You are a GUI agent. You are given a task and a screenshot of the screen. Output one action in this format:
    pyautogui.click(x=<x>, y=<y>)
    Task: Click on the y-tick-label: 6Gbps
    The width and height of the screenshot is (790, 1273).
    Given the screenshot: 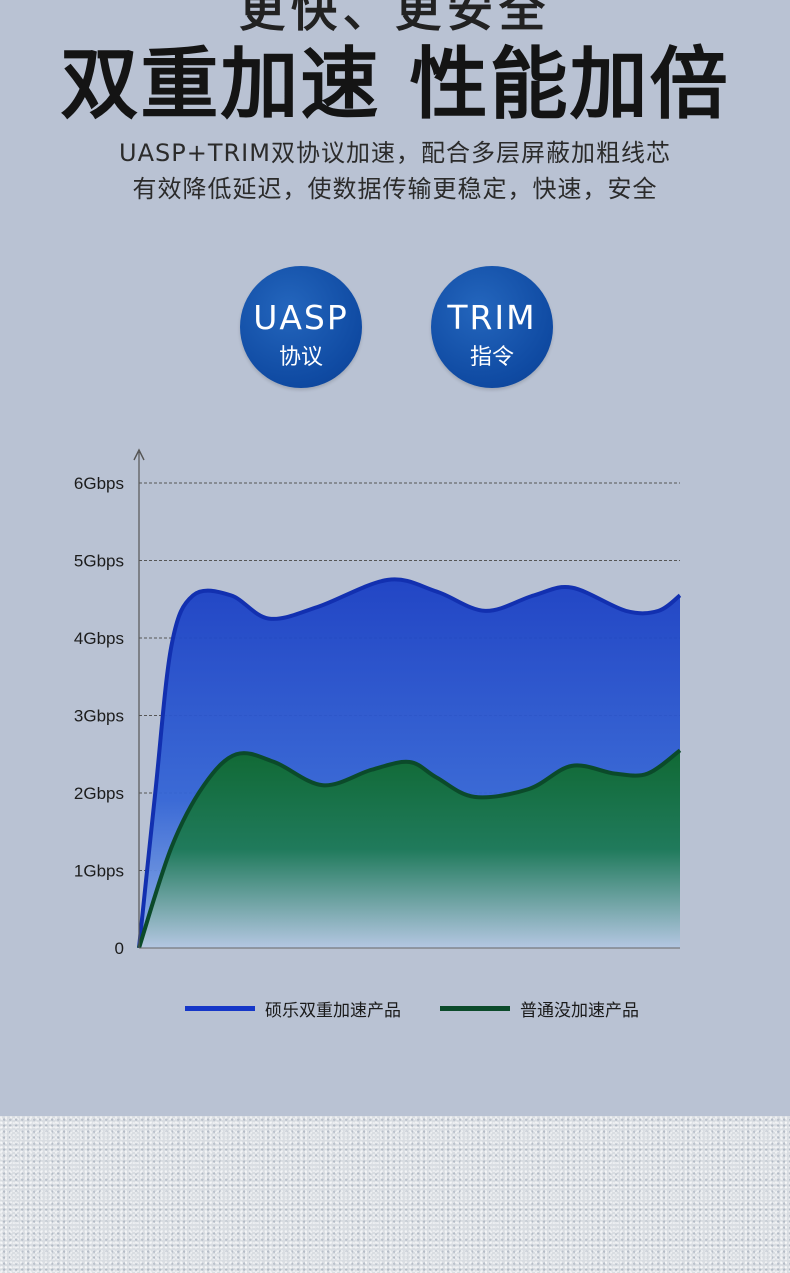 What is the action you would take?
    pyautogui.click(x=99, y=483)
    